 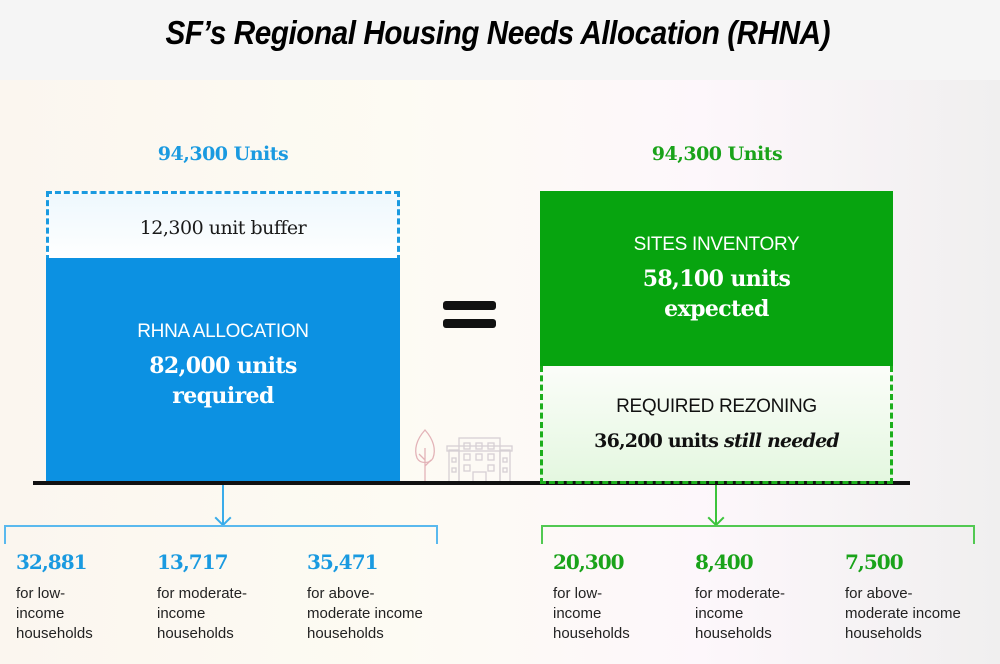 I want to click on right-total-label: 94,300 Units, so click(x=717, y=154).